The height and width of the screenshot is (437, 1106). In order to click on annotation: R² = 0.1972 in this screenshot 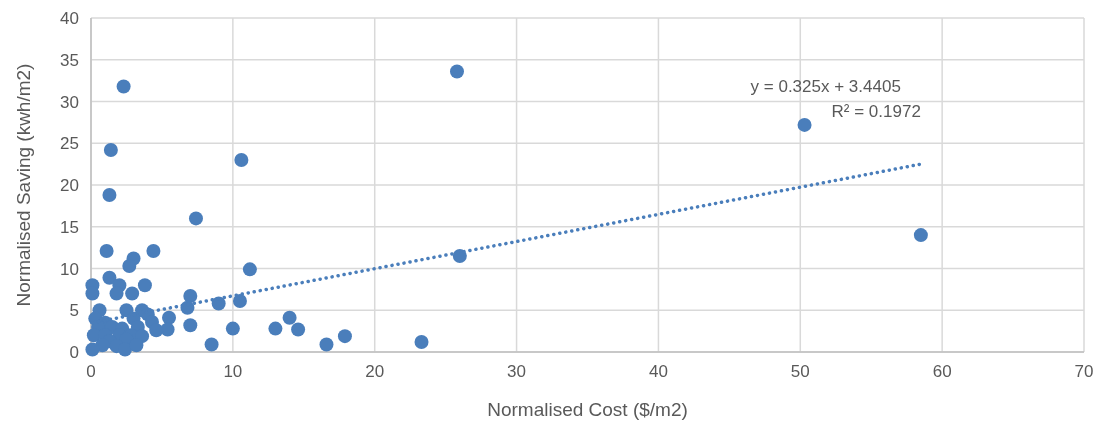, I will do `click(876, 112)`.